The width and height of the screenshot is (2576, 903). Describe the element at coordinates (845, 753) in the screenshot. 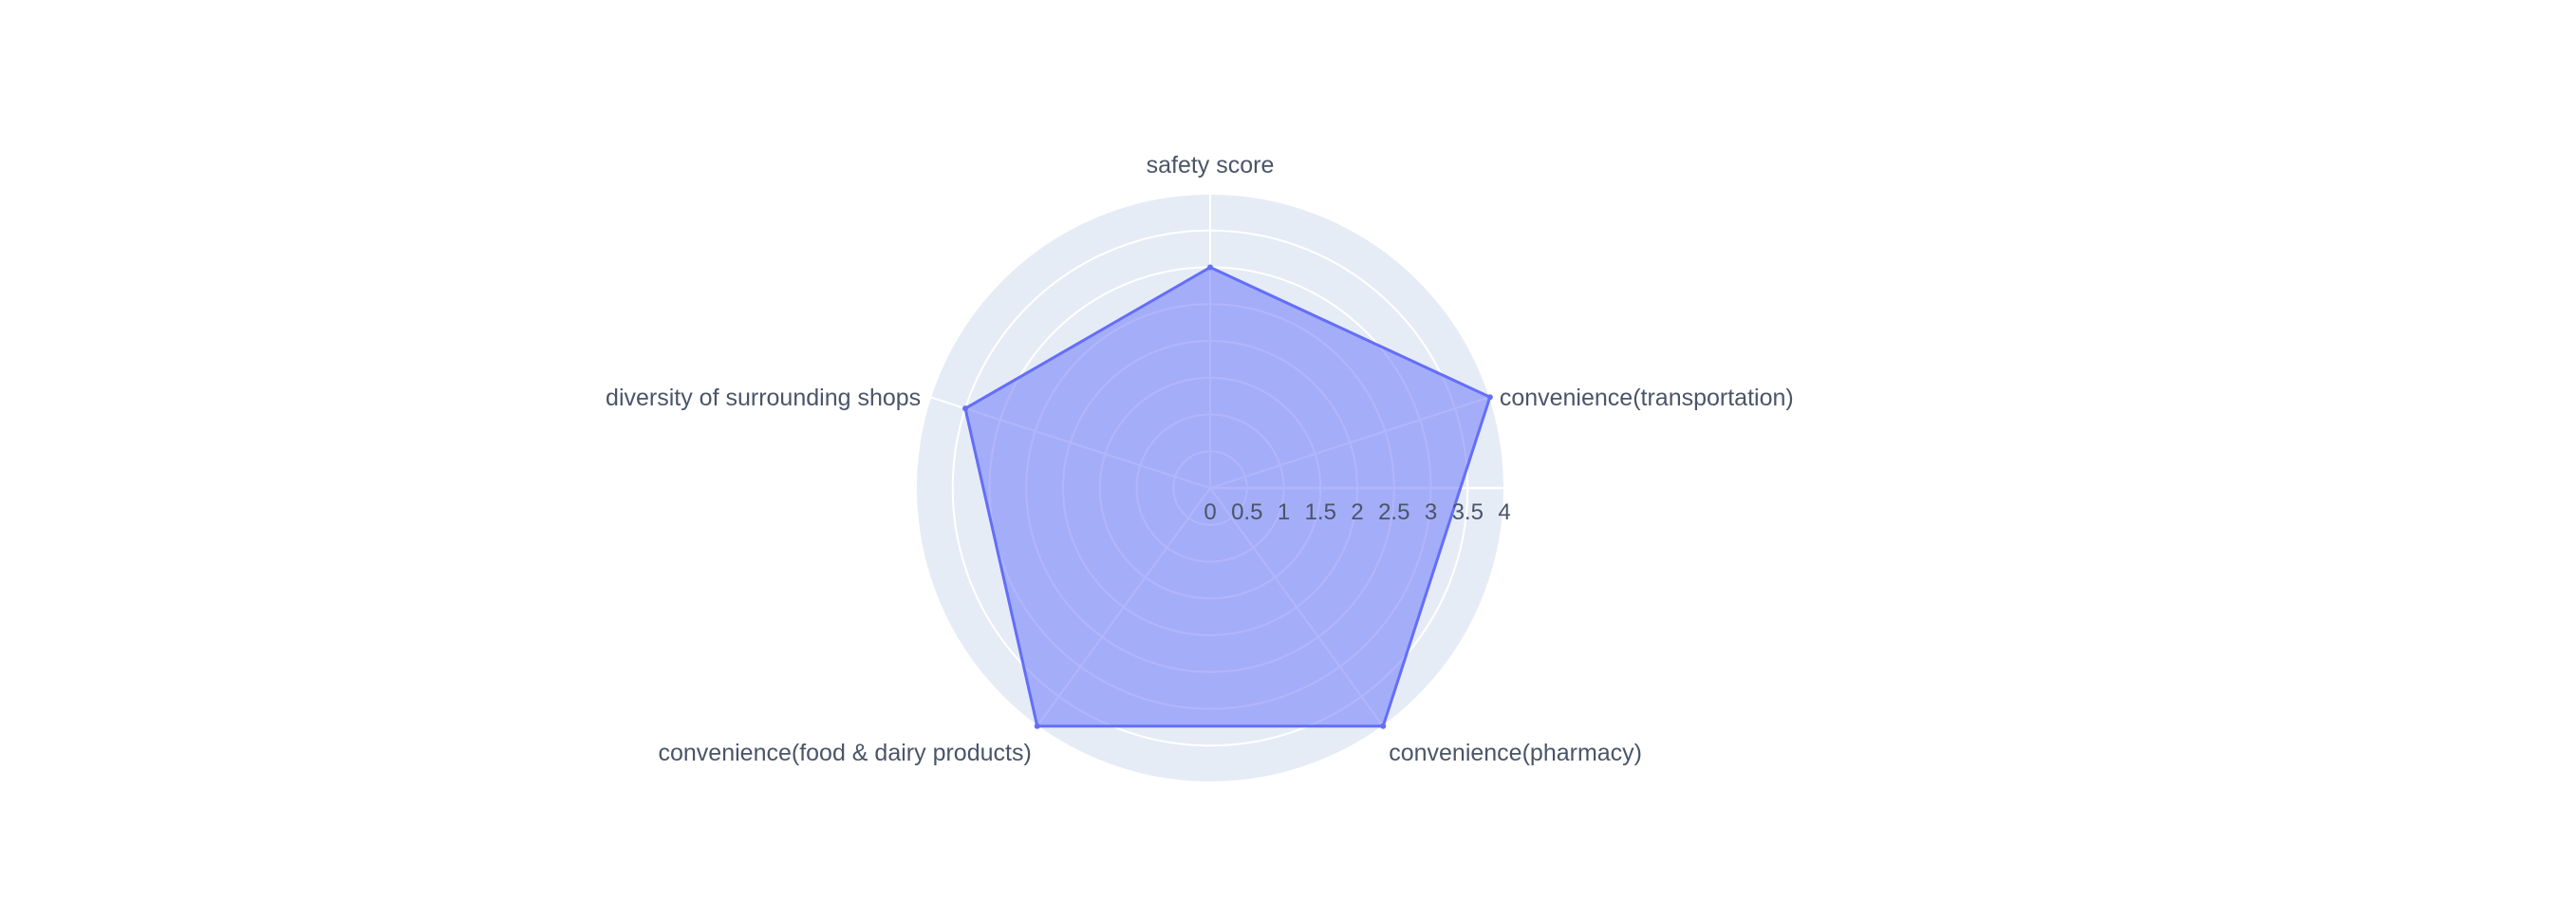

I see `axis-label: convenience(food & dairy products)` at that location.